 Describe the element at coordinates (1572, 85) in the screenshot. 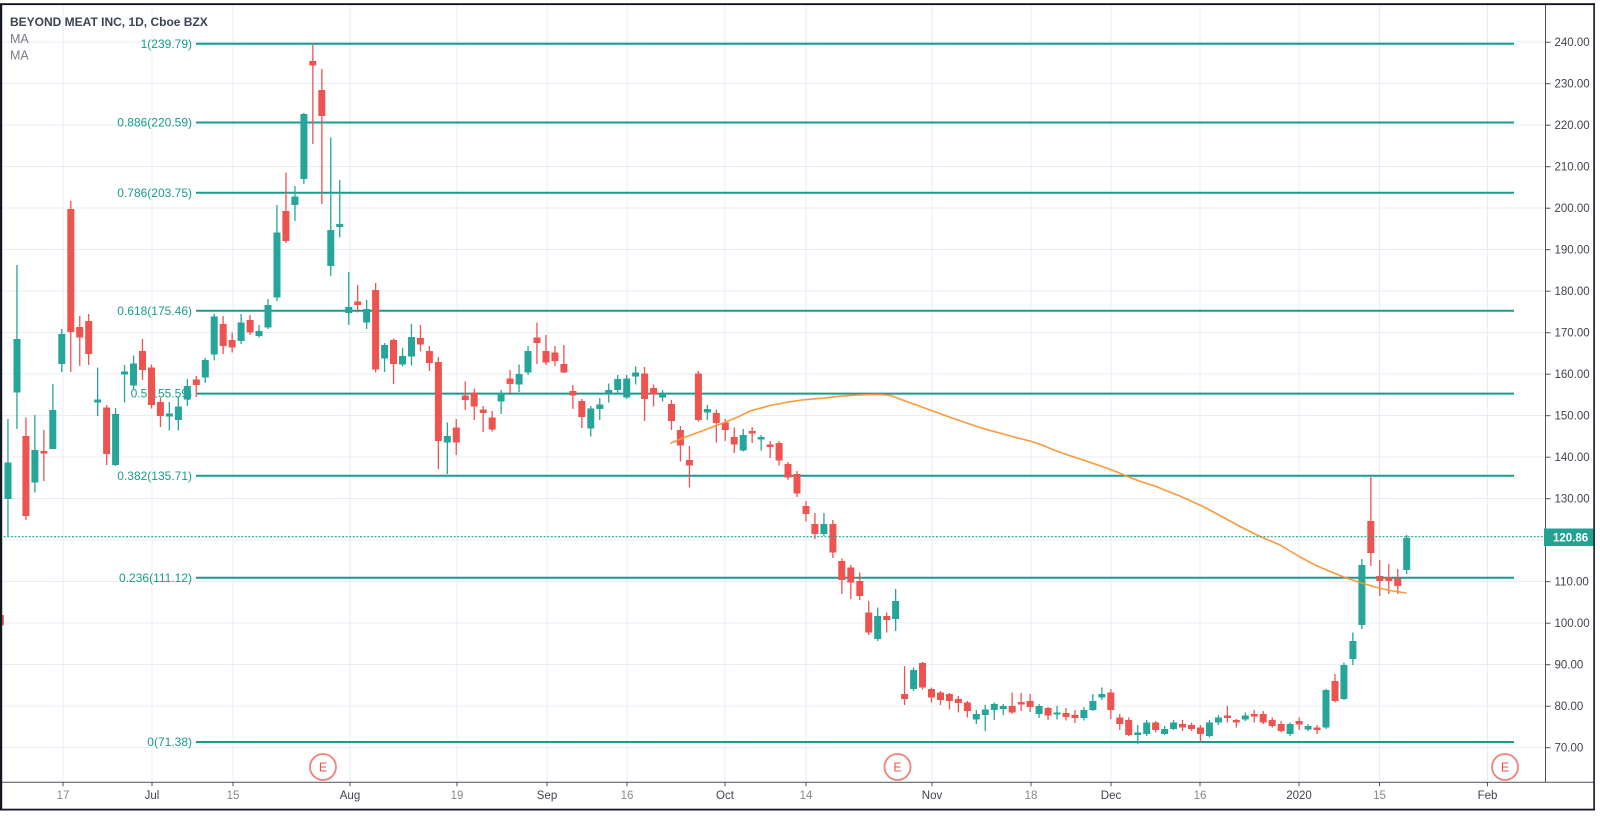

I see `svg-text: 230.00` at that location.